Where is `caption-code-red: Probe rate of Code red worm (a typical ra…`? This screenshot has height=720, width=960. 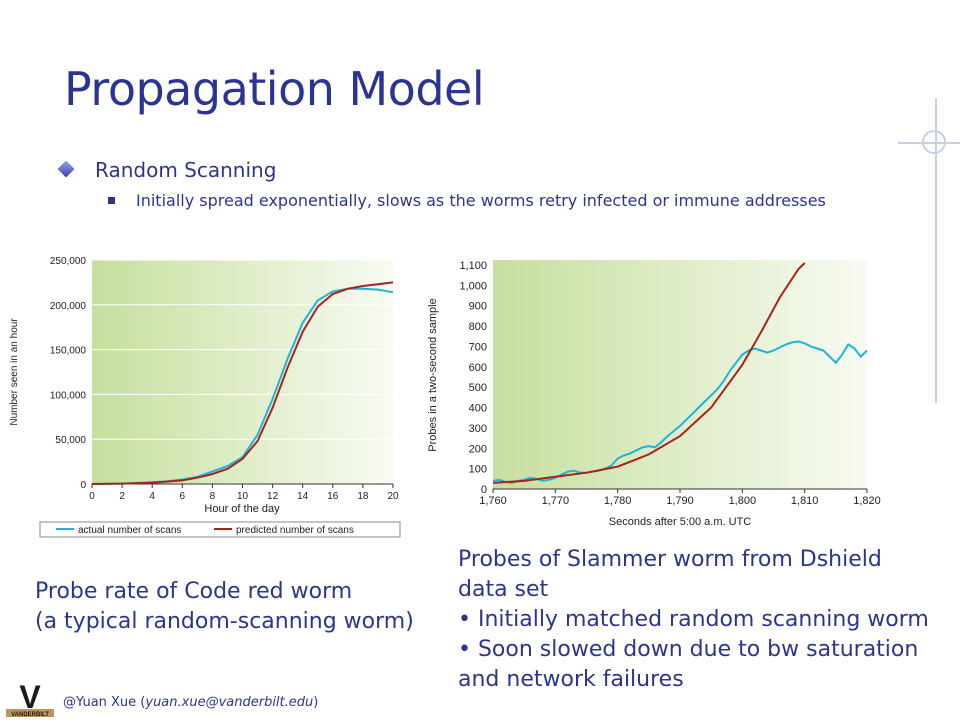
caption-code-red: Probe rate of Code red worm (a typical ra… is located at coordinates (224, 607).